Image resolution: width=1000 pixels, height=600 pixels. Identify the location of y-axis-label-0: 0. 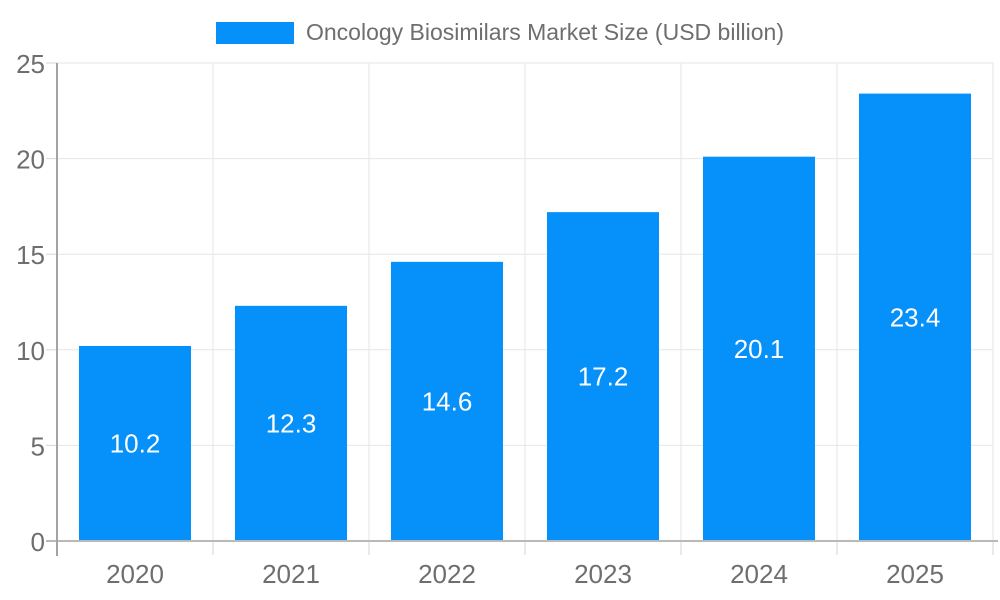
(38, 542).